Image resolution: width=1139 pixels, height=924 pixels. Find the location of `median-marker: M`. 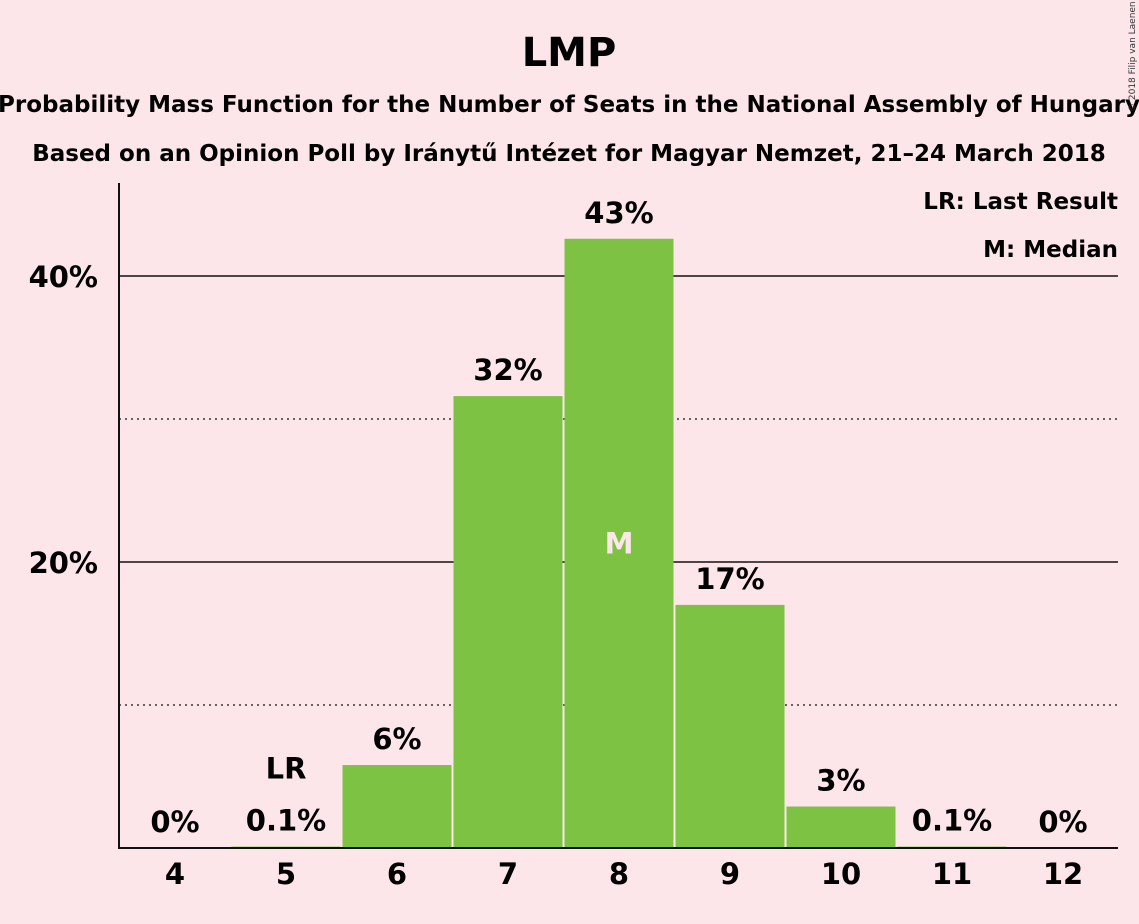

median-marker: M is located at coordinates (619, 543).